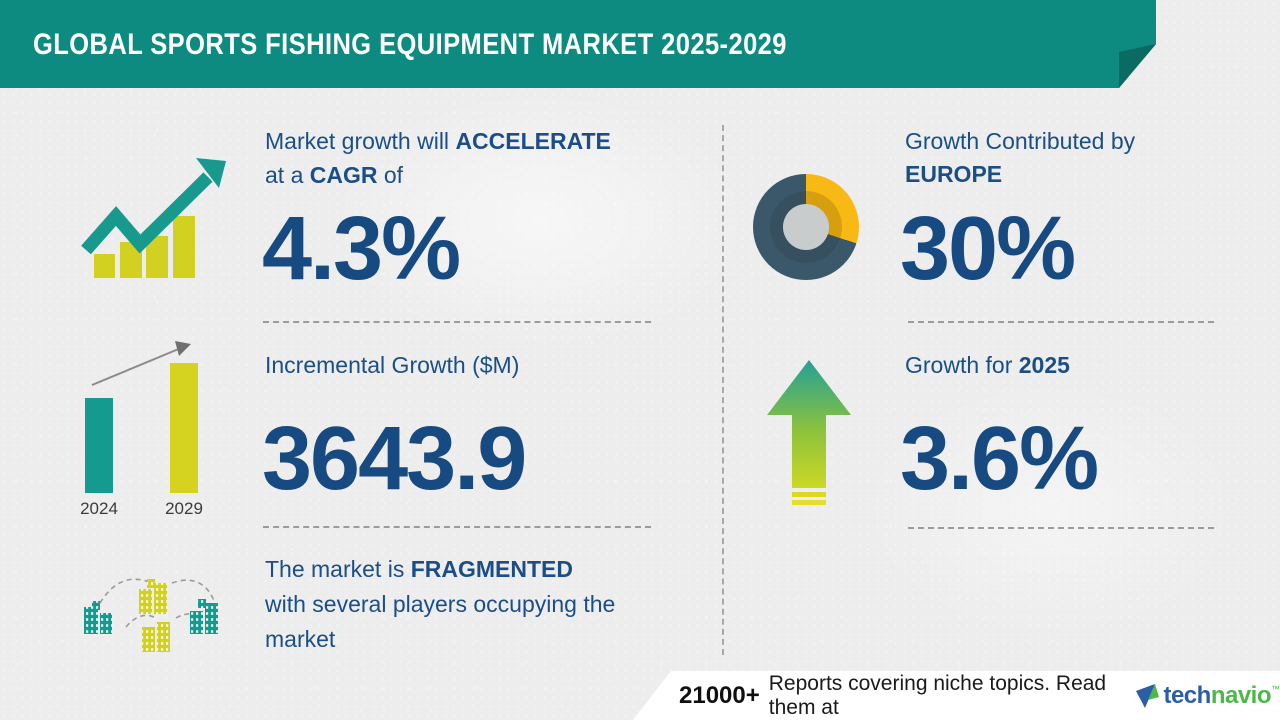  I want to click on bar-growth-2024-2029-icon: 2024 2029, so click(141, 429).